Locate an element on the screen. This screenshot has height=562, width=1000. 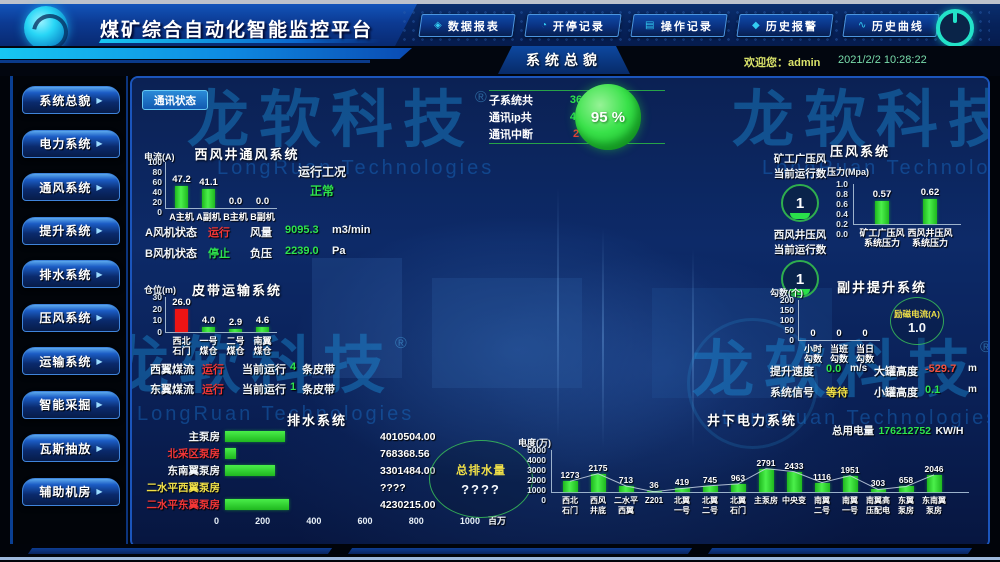
bar-column: 963 is located at coordinates (738, 471).